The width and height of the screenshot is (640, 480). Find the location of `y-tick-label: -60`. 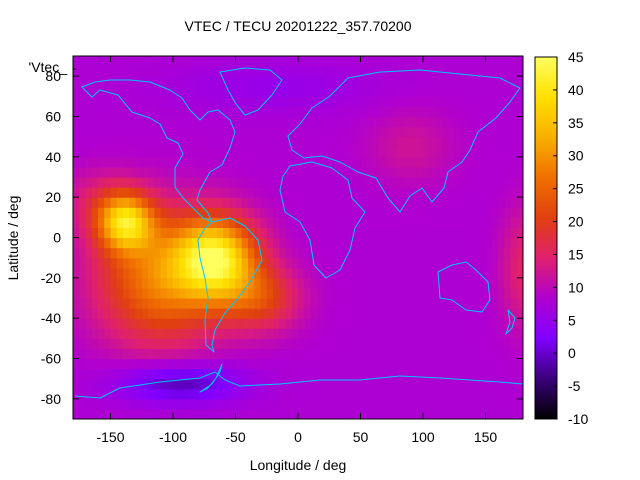

y-tick-label: -60 is located at coordinates (51, 359).